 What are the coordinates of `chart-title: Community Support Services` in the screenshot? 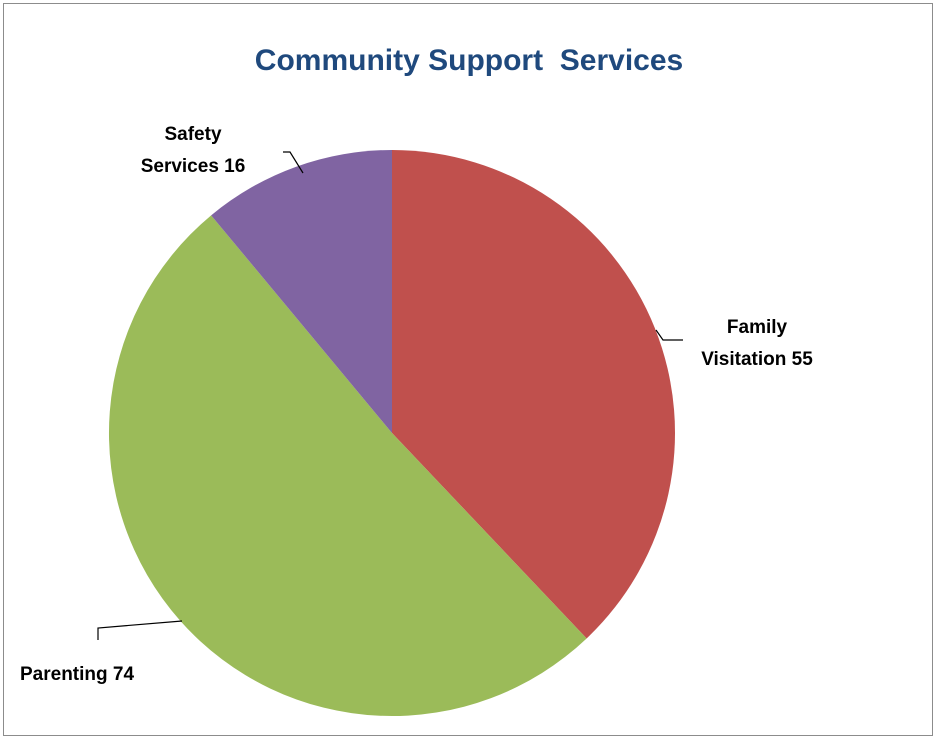 It's located at (469, 60).